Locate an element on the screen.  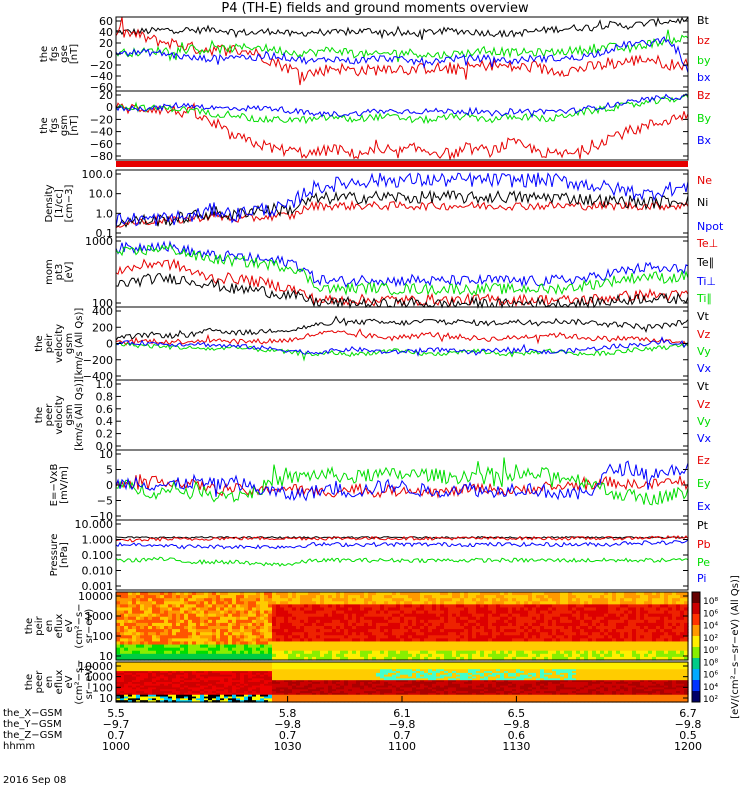
xtick-2-2: 0.7 is located at coordinates (402, 735).